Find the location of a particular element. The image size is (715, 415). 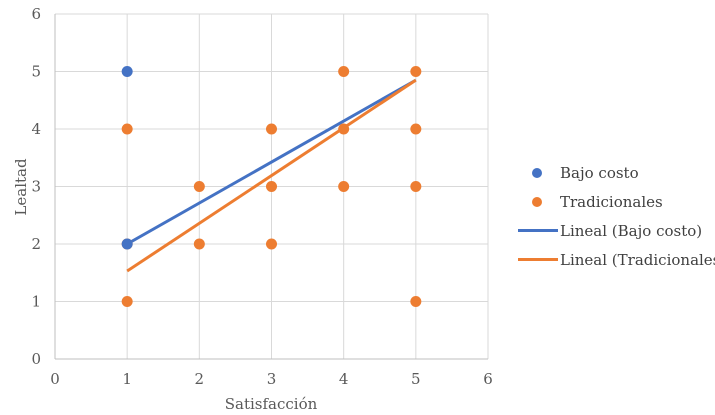

x-tick-label: 2 is located at coordinates (200, 379).